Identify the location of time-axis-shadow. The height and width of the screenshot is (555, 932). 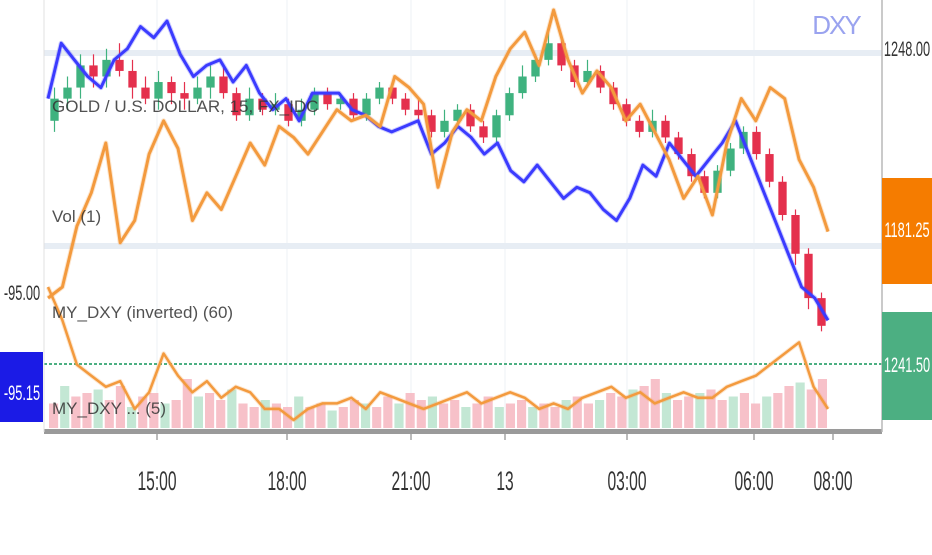
(463, 431).